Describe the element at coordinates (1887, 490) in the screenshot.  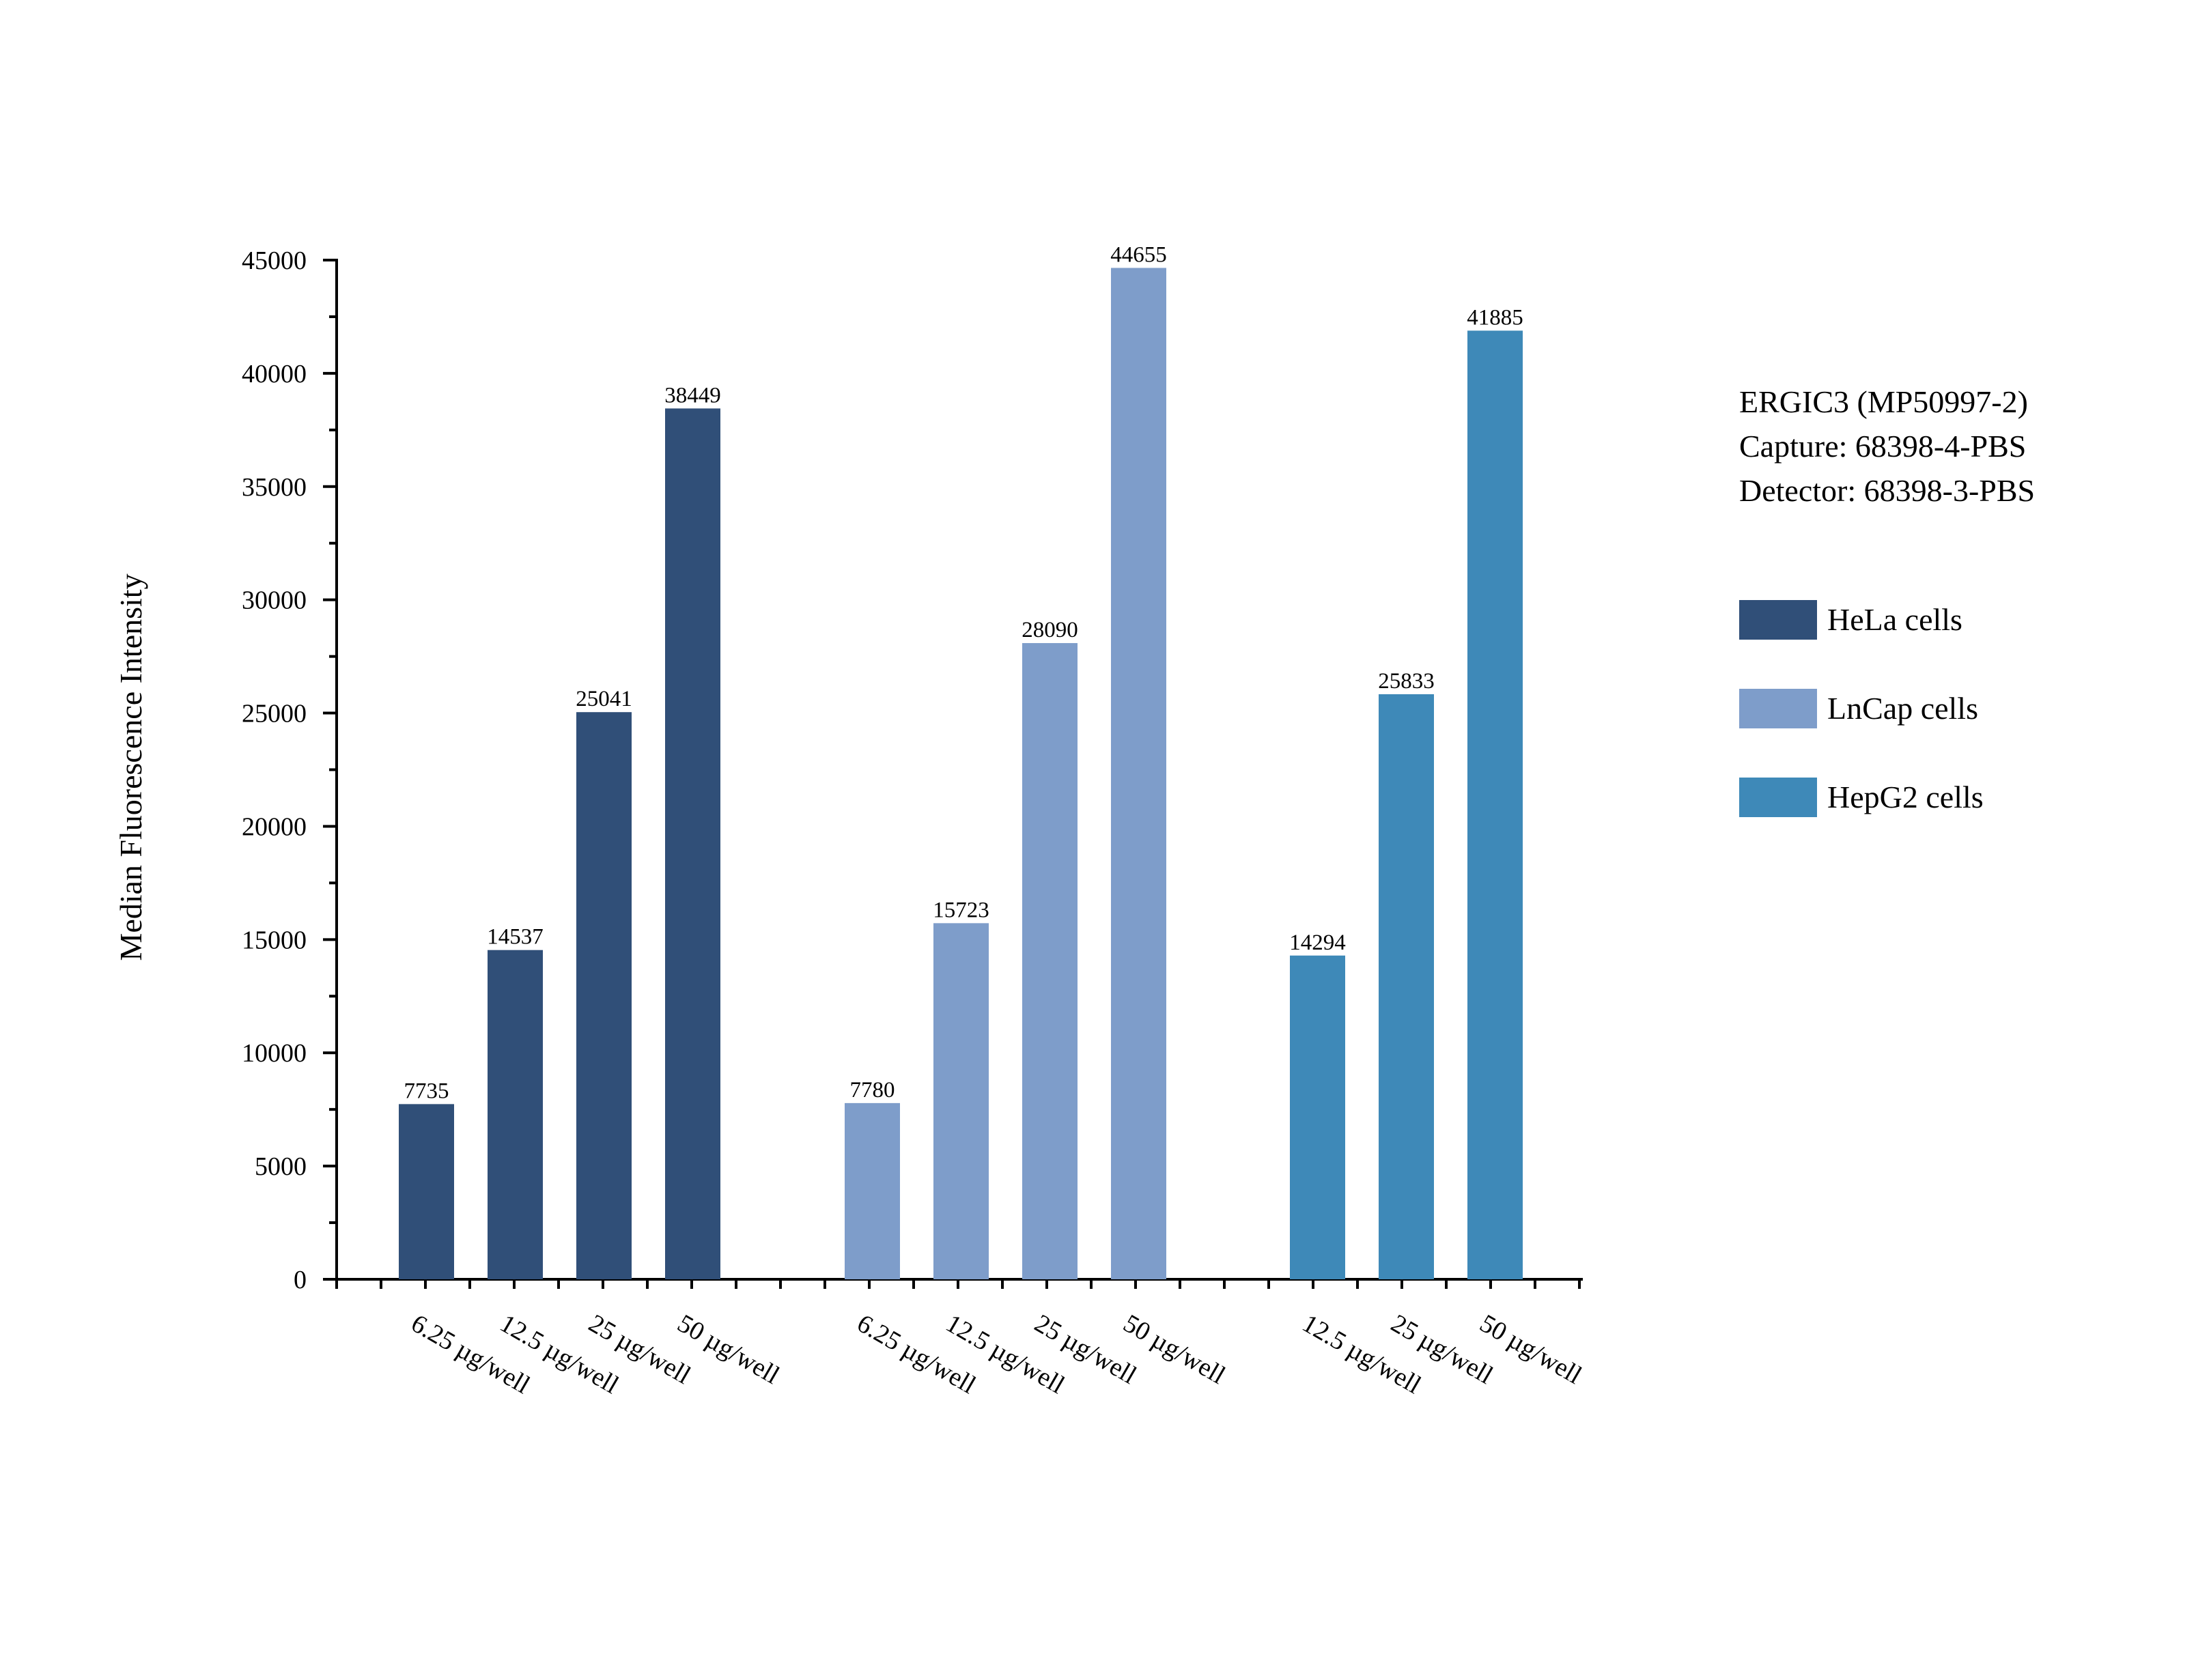
I see `info-line: Detector: 68398-3-PBS` at that location.